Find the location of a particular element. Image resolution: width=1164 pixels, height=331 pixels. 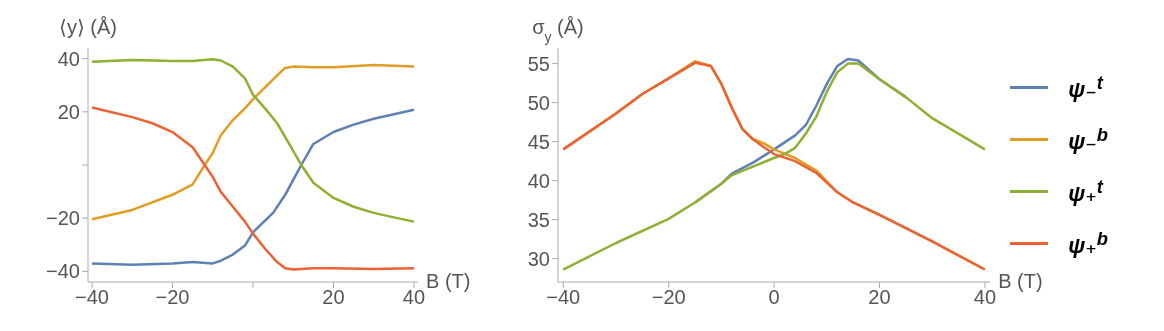

x-tick-label: 0 is located at coordinates (774, 297).